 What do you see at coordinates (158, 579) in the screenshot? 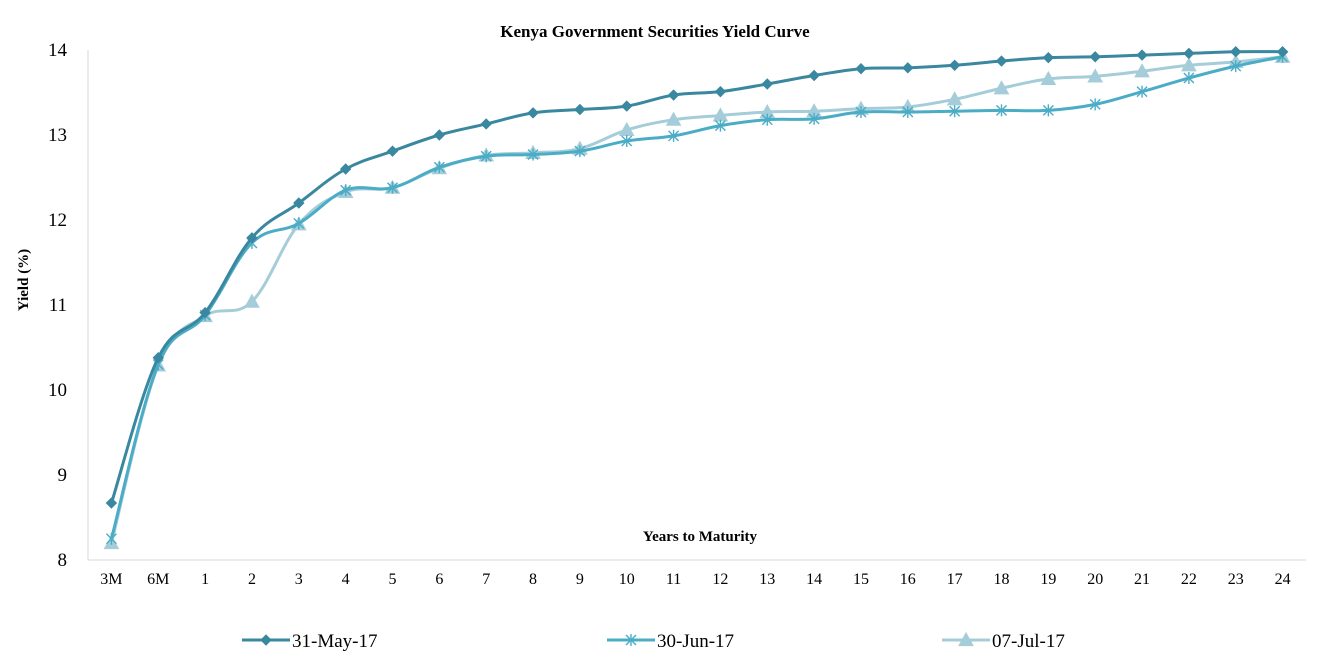
I see `x-tick-label: 6M` at bounding box center [158, 579].